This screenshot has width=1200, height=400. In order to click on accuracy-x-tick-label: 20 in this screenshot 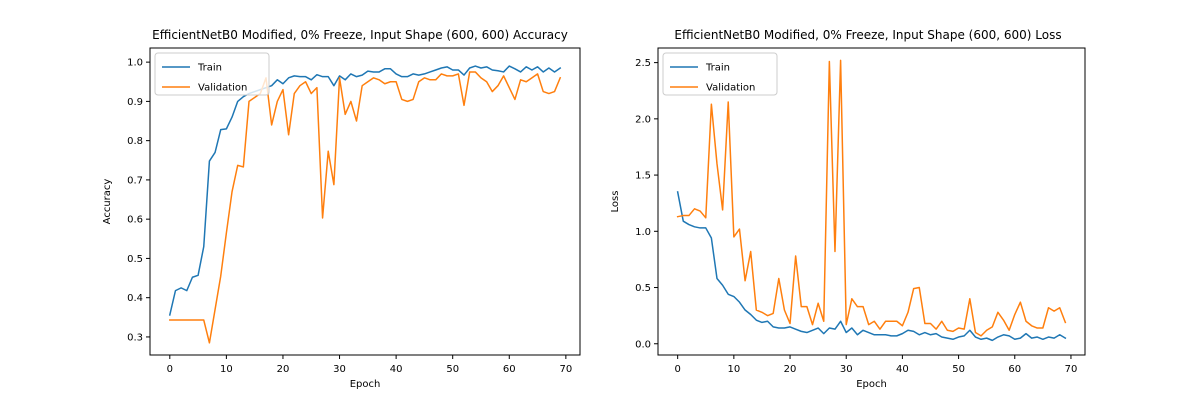, I will do `click(283, 369)`.